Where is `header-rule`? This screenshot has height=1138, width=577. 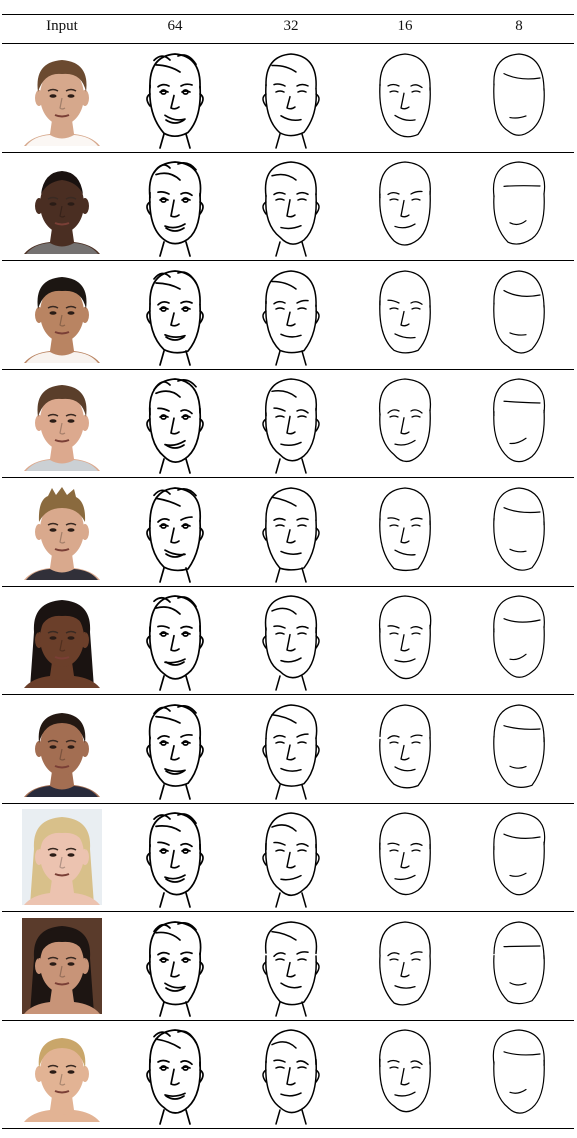 header-rule is located at coordinates (288, 43).